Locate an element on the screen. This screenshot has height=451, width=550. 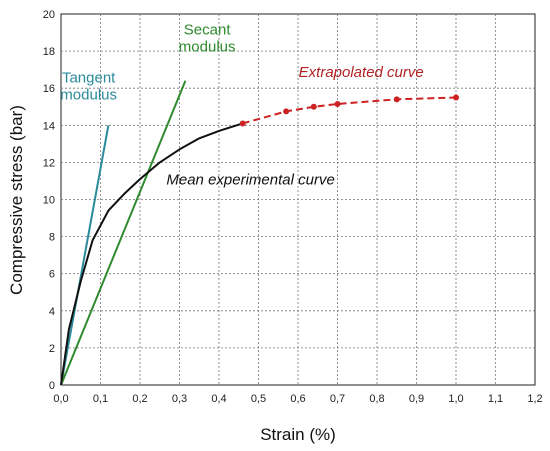
y-tick-label: 10 is located at coordinates (49, 201).